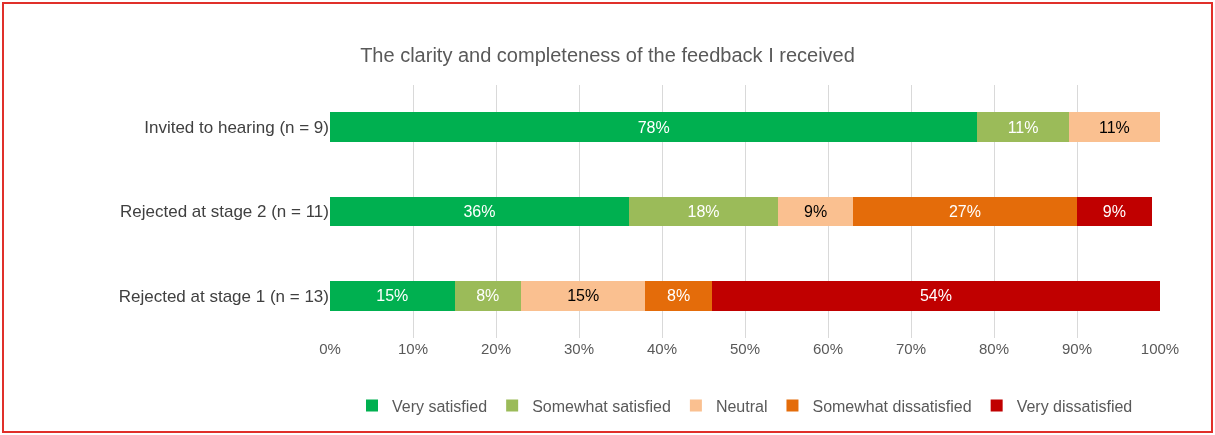  I want to click on x-tick-label: 30%, so click(579, 348).